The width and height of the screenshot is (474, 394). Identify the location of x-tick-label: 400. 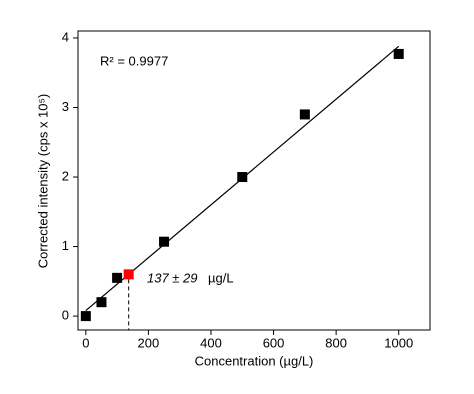
(211, 342).